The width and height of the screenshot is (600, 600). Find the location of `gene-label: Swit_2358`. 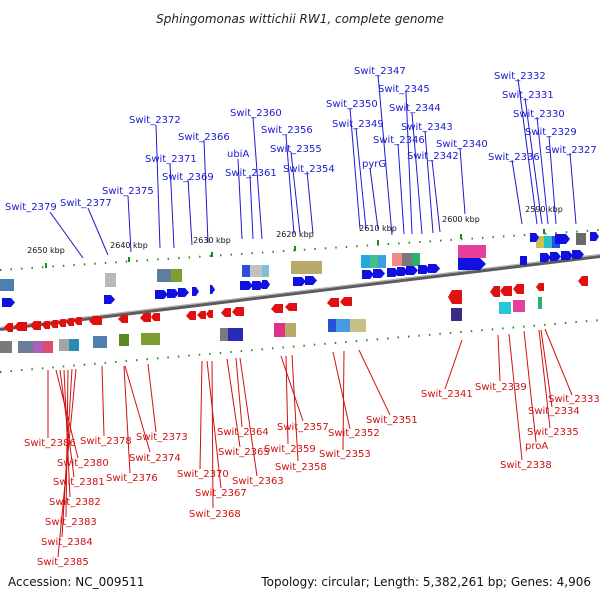

gene-label: Swit_2358 is located at coordinates (301, 467).